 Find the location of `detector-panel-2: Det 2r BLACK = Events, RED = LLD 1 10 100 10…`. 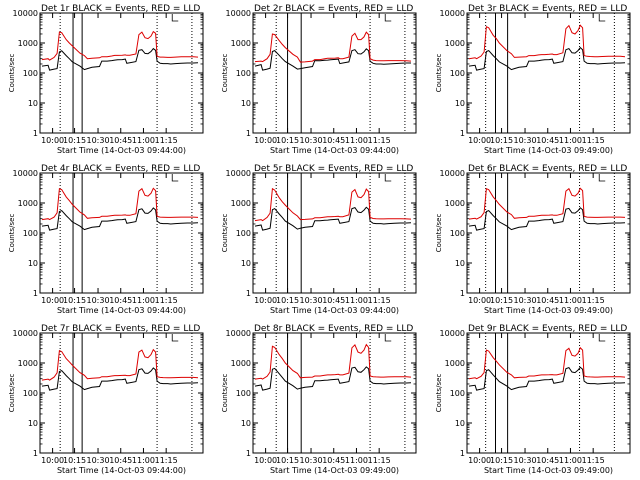

detector-panel-2: Det 2r BLACK = Events, RED = LLD 1 10 100 10… is located at coordinates (319, 79).